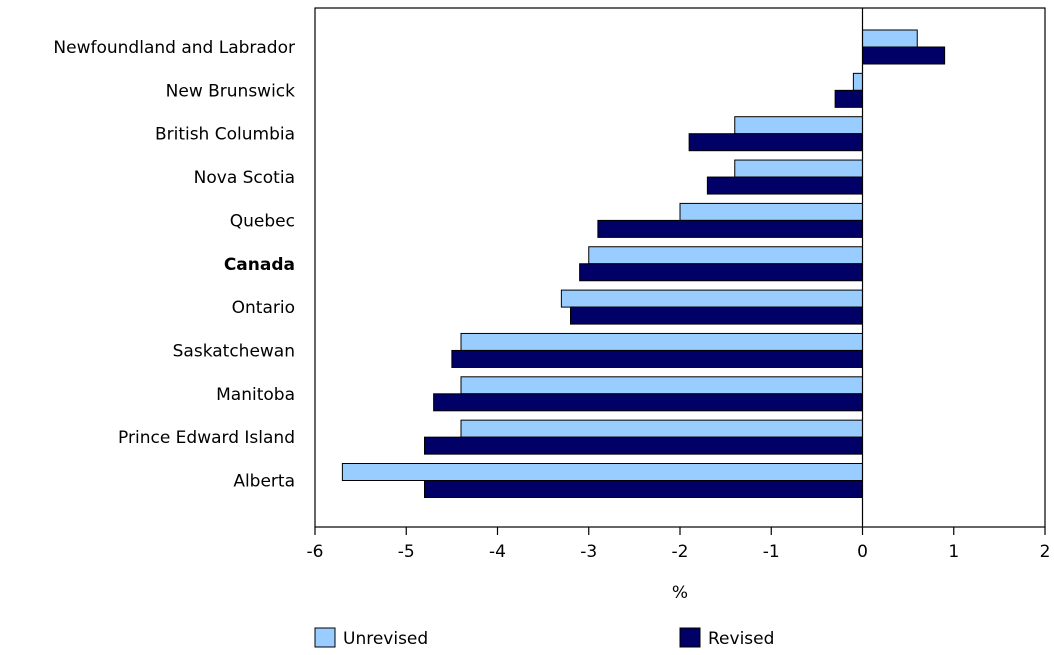  I want to click on bar-revised-nova-scotia, so click(784, 185).